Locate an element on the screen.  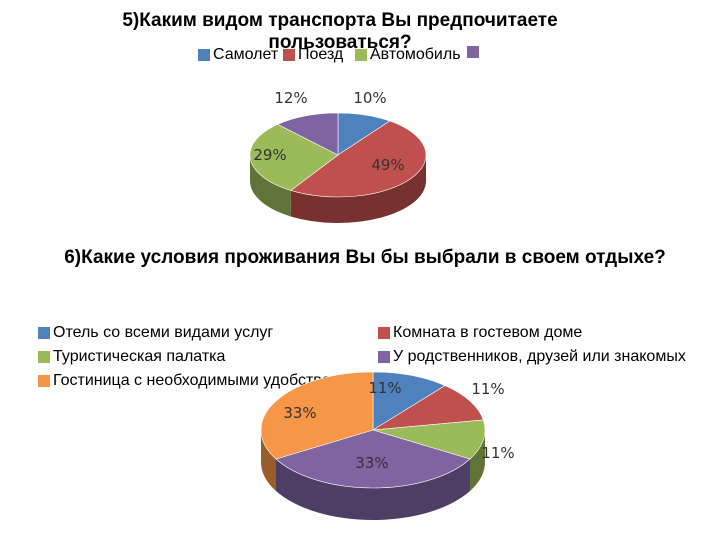
legend-label: Гостиница с необходимыми удобствами is located at coordinates (202, 380).